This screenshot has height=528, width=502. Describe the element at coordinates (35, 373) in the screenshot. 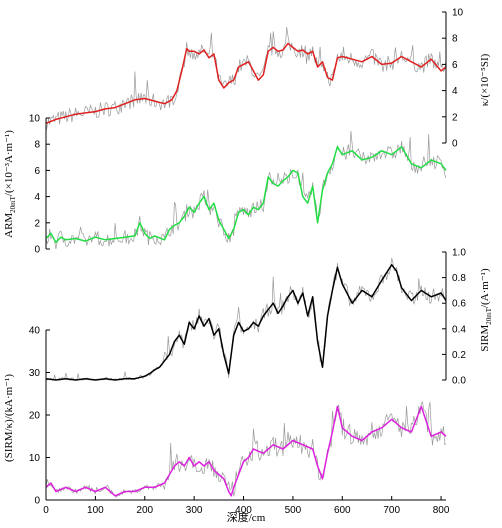

I see `sirm_kappa-y-tick-label: 30` at that location.